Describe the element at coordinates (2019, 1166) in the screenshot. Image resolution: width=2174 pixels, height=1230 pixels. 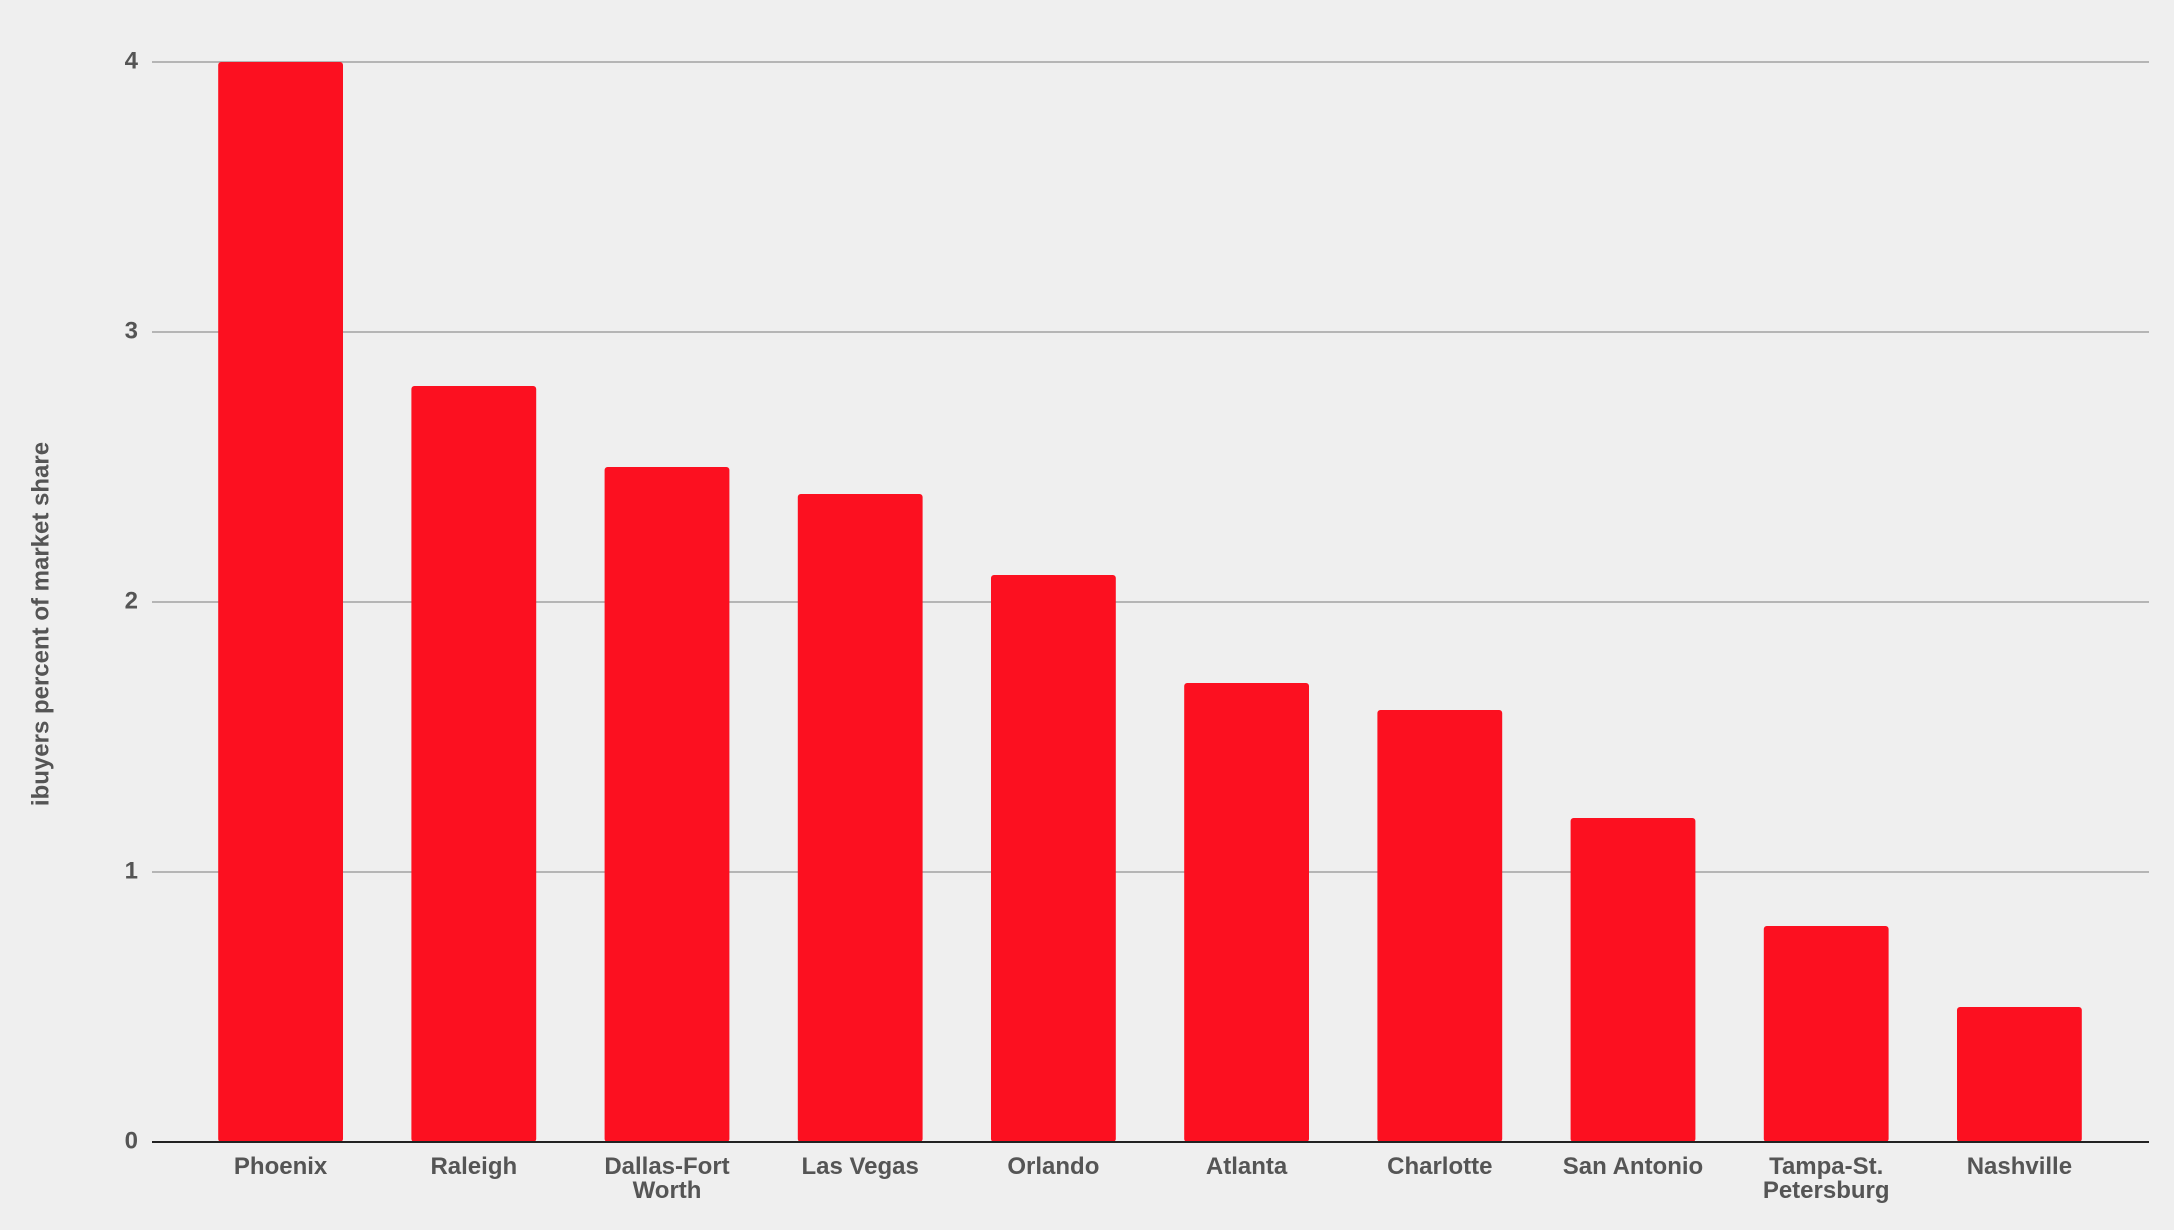
I see `x-tick-label: Nashville` at that location.